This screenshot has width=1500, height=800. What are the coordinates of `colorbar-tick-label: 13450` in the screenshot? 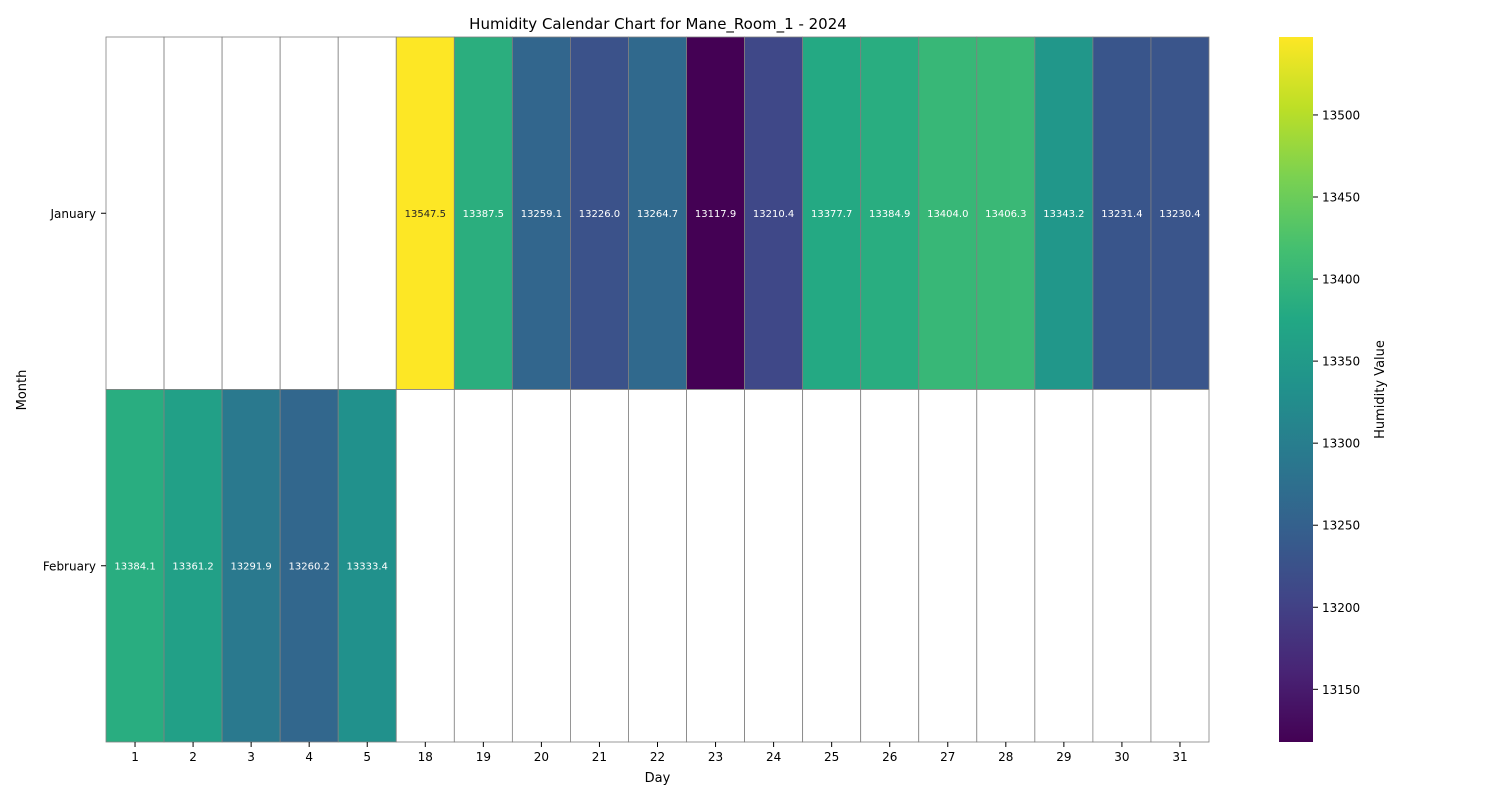 It's located at (1341, 198).